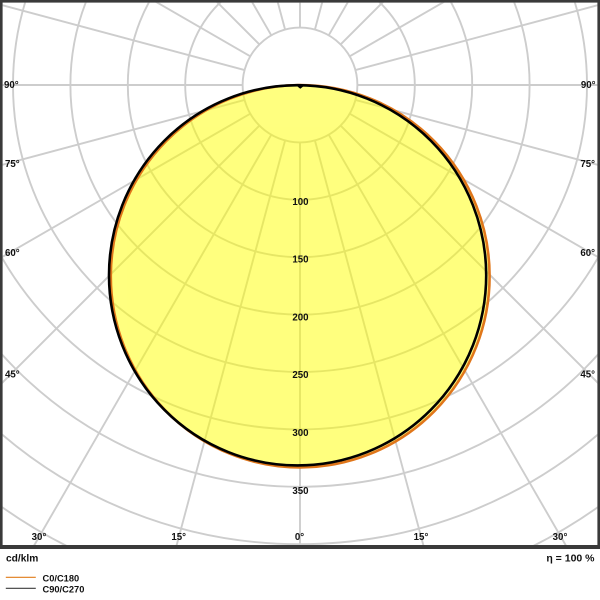 The image size is (600, 600). What do you see at coordinates (300, 202) in the screenshot?
I see `svg-text: 100` at bounding box center [300, 202].